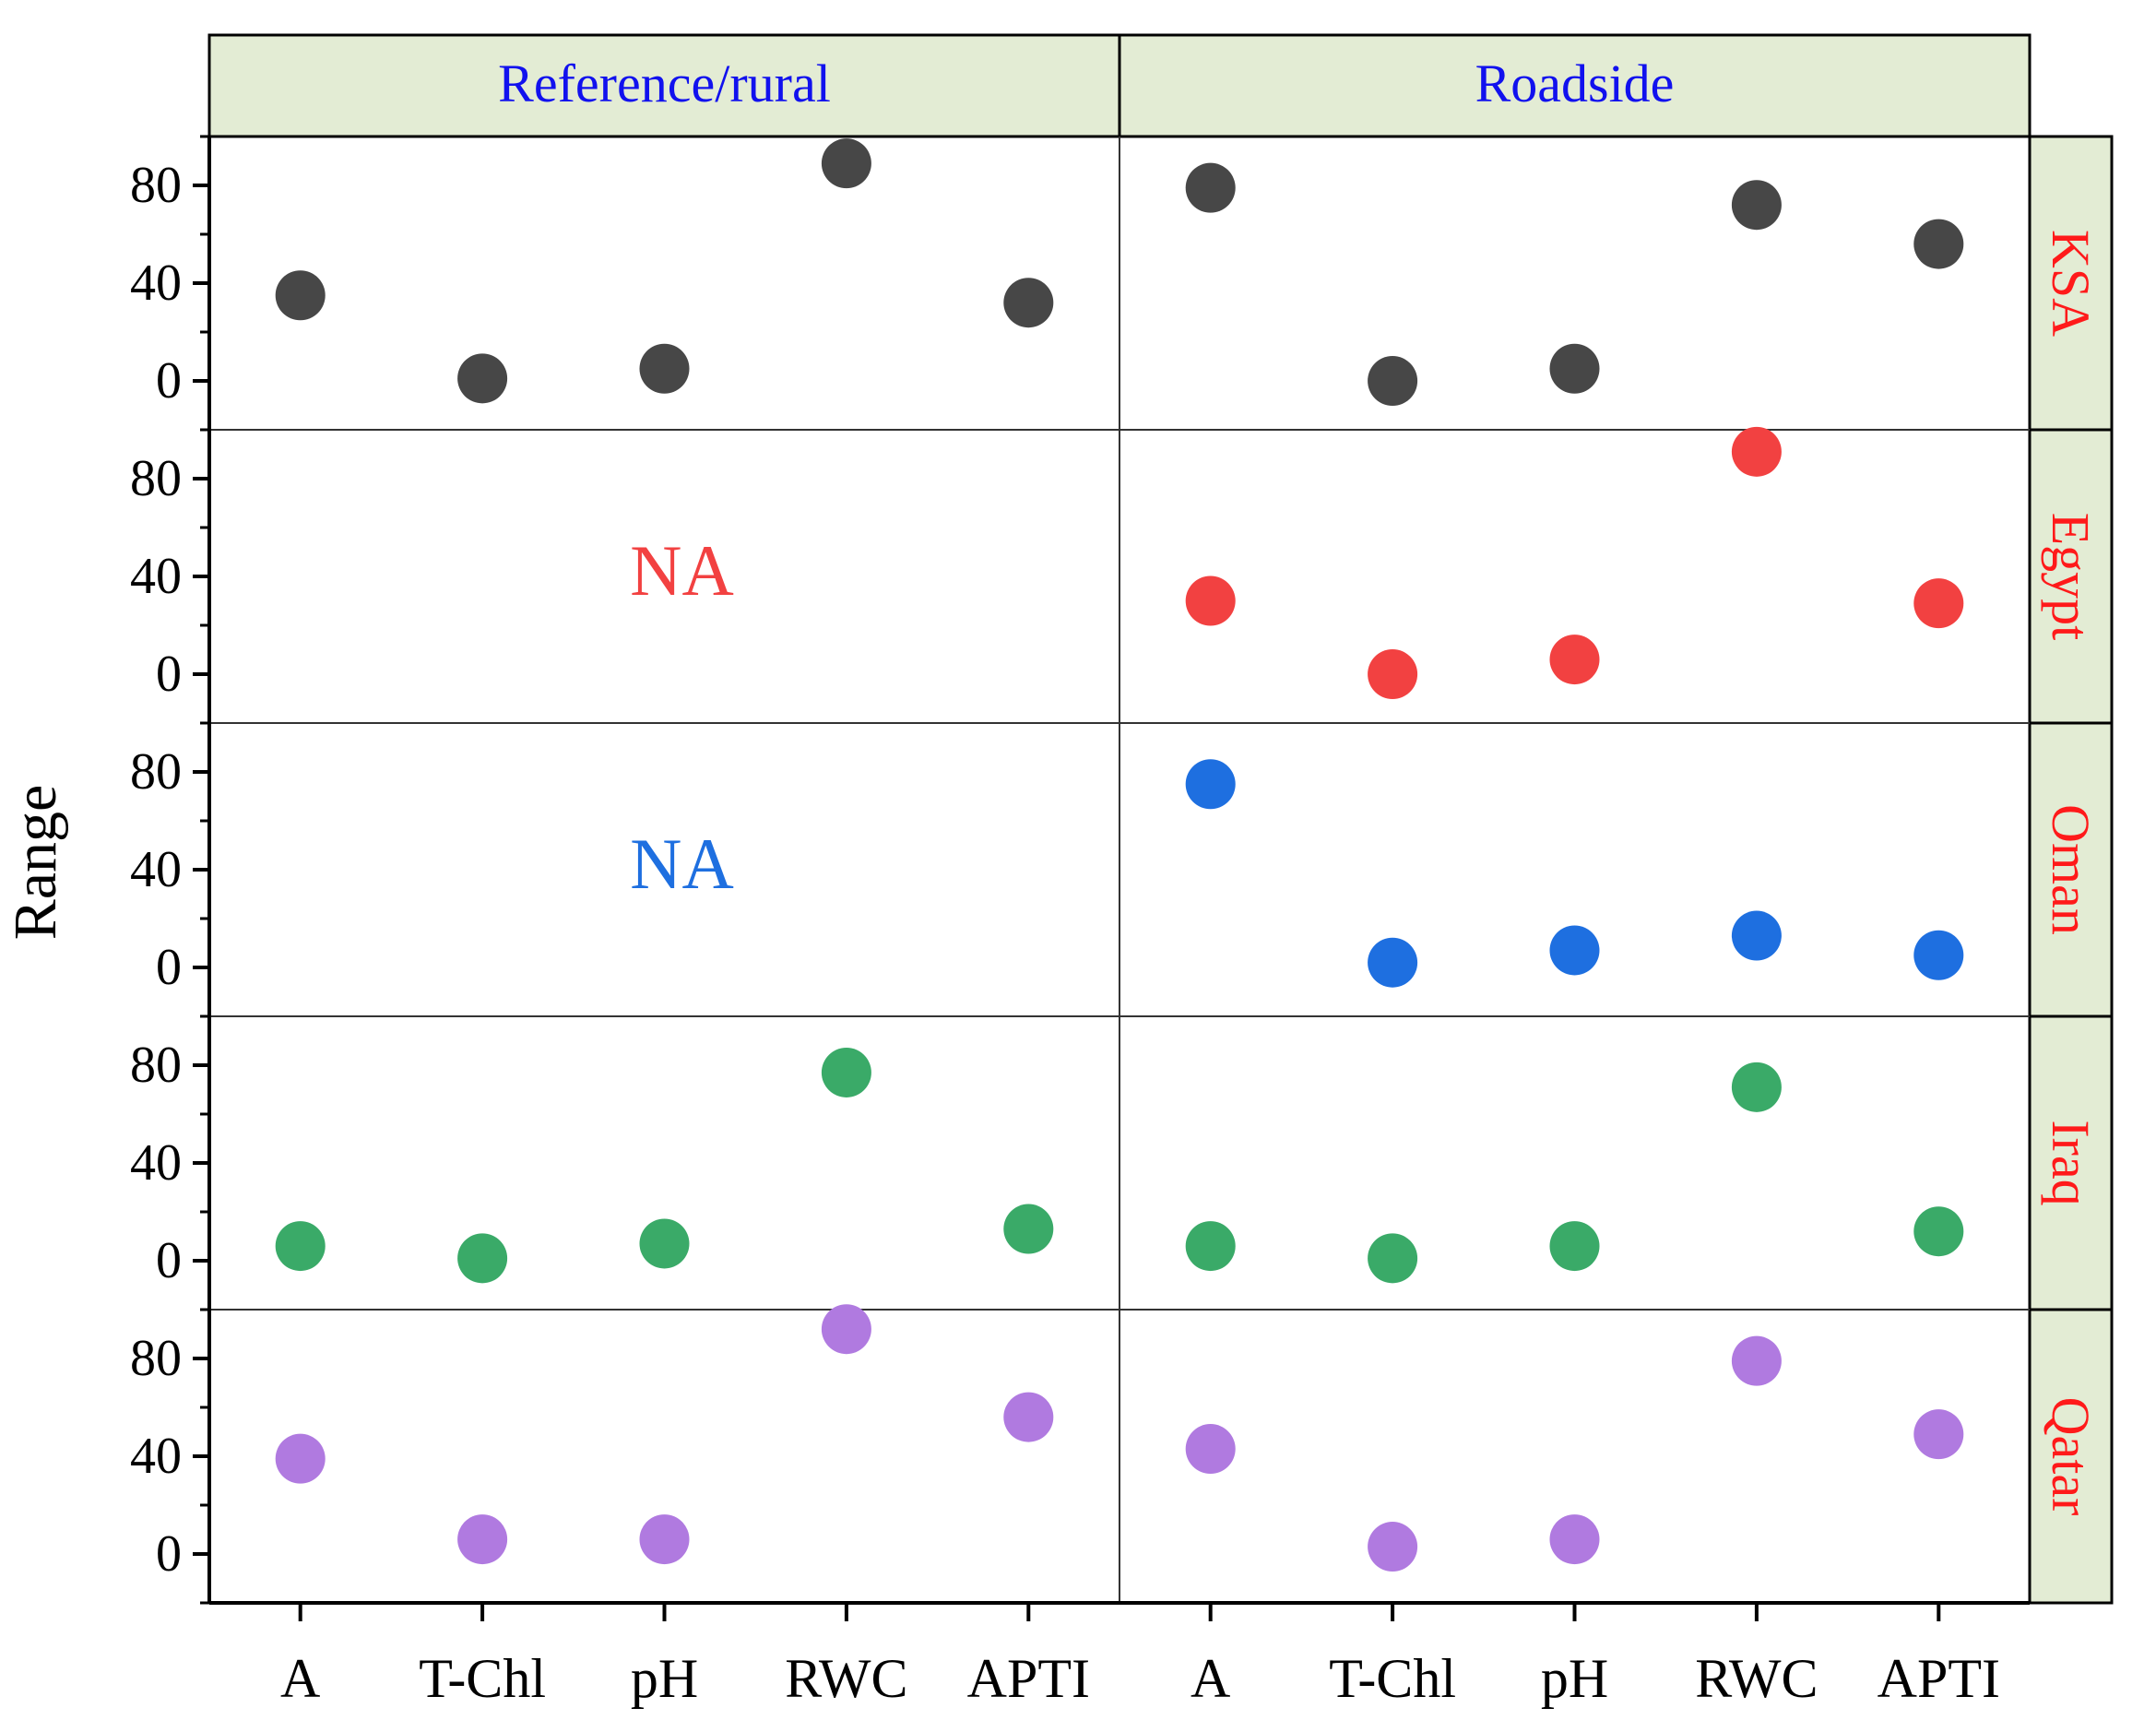 This screenshot has width=2156, height=1720. Describe the element at coordinates (483, 1539) in the screenshot. I see `point-qatar-reference-t-chl` at that location.